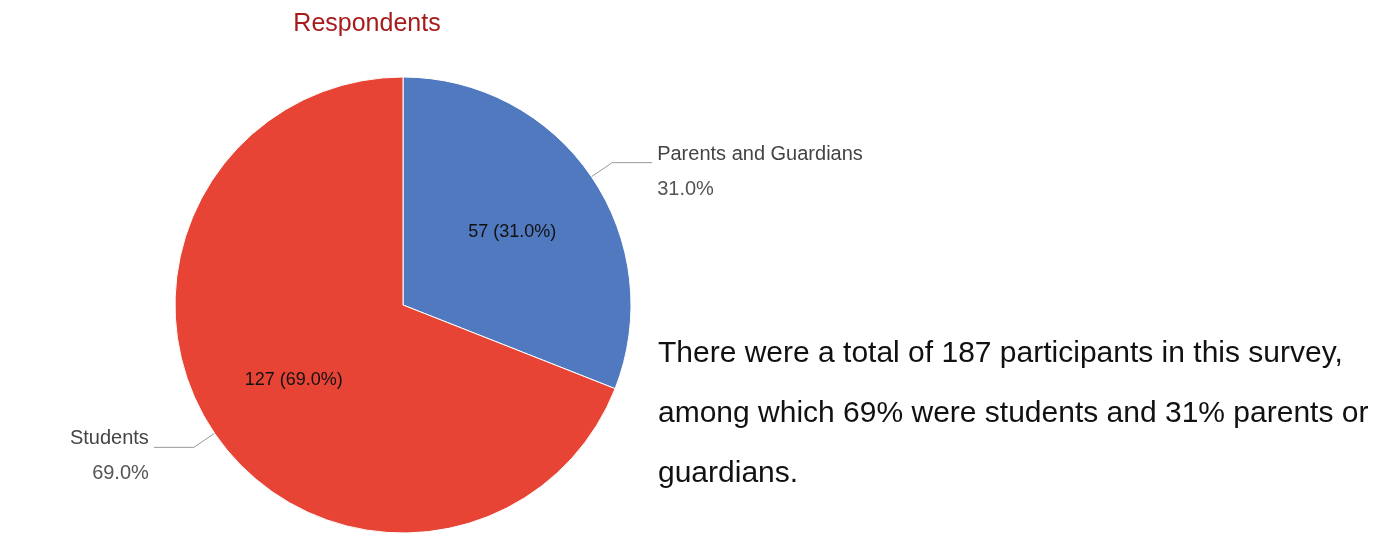  Describe the element at coordinates (120, 472) in the screenshot. I see `text: 69.0%` at that location.